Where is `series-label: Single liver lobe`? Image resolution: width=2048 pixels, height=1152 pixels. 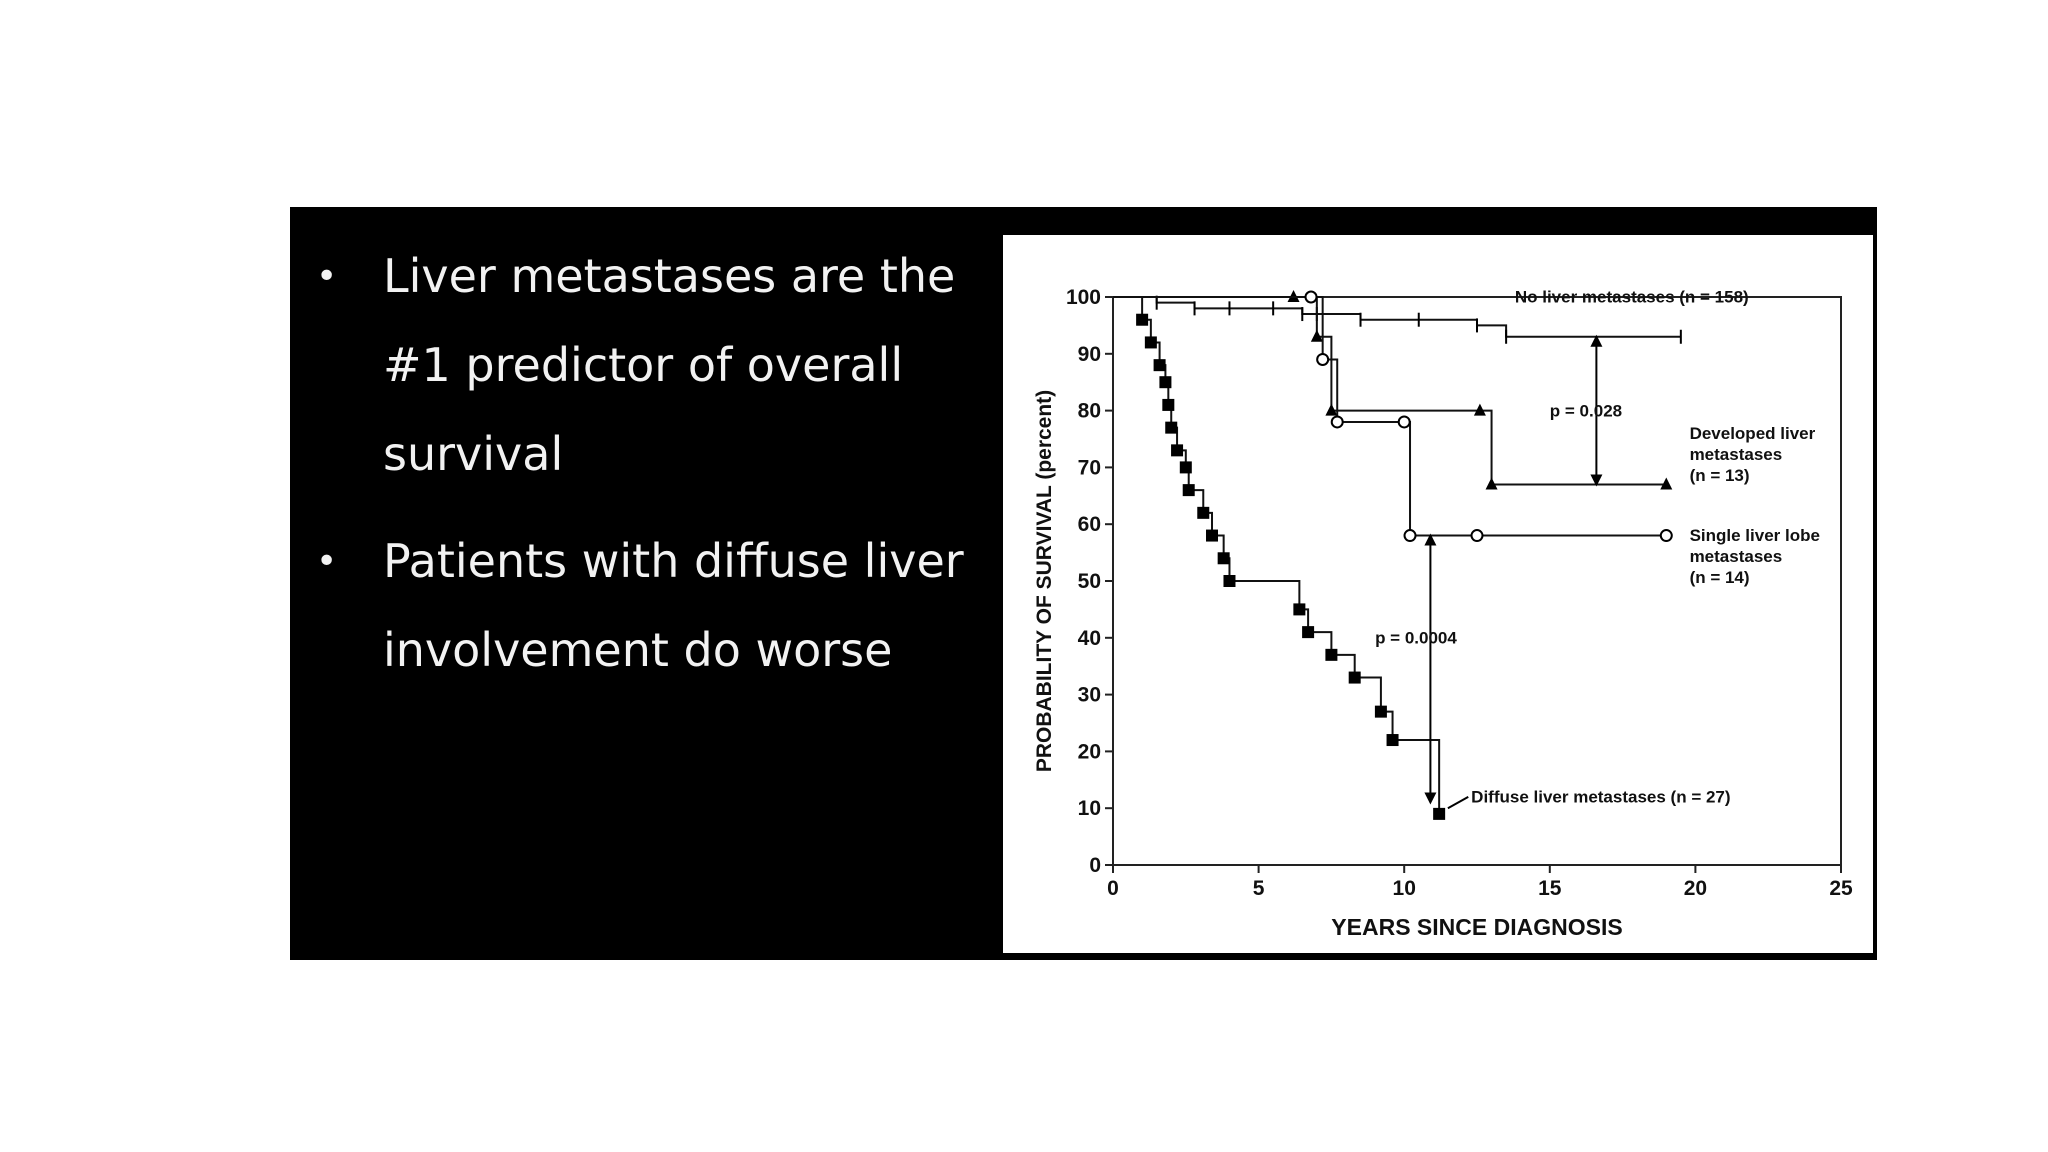
series-label: Single liver lobe is located at coordinates (1755, 535).